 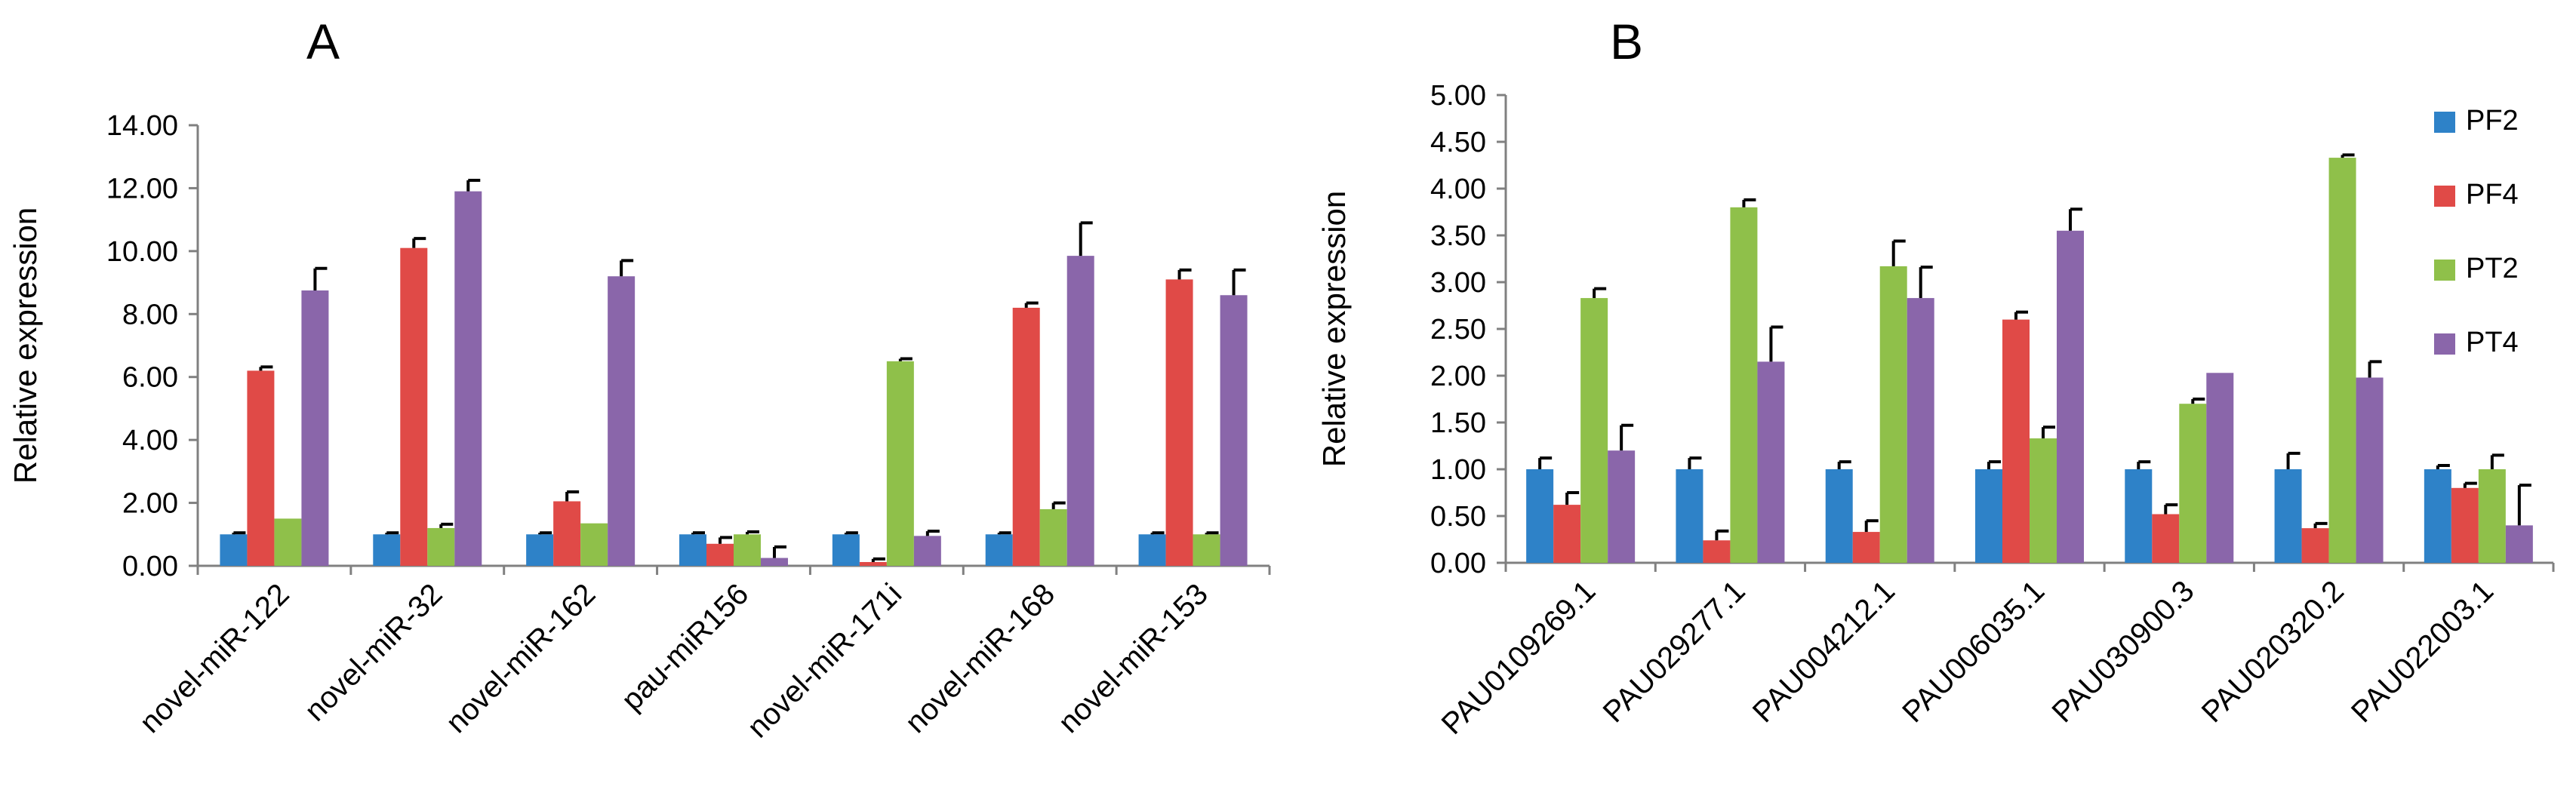 What do you see at coordinates (2444, 344) in the screenshot?
I see `legend-swatch-pt4` at bounding box center [2444, 344].